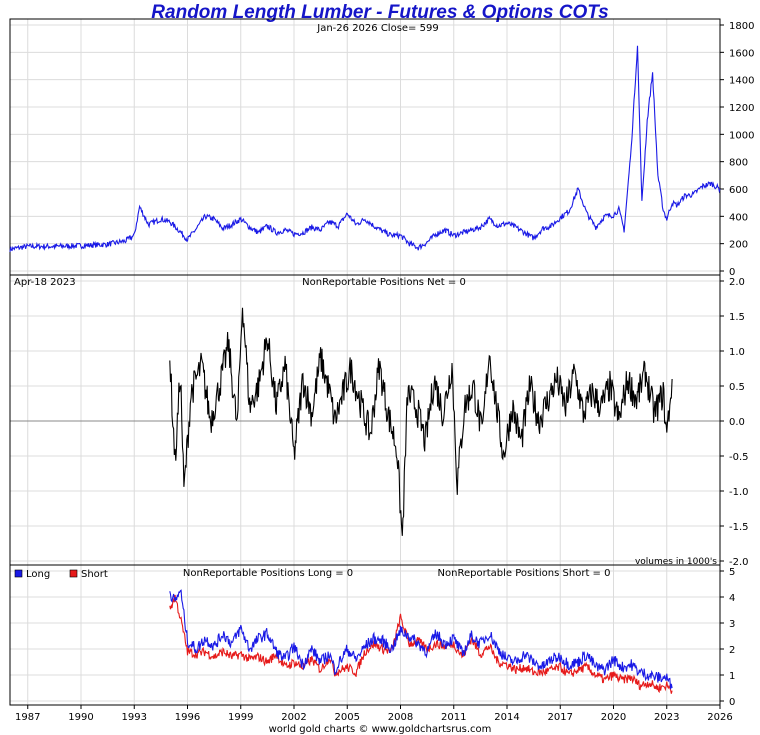 The height and width of the screenshot is (735, 760). Describe the element at coordinates (38, 574) in the screenshot. I see `legend-long-label: Long` at that location.